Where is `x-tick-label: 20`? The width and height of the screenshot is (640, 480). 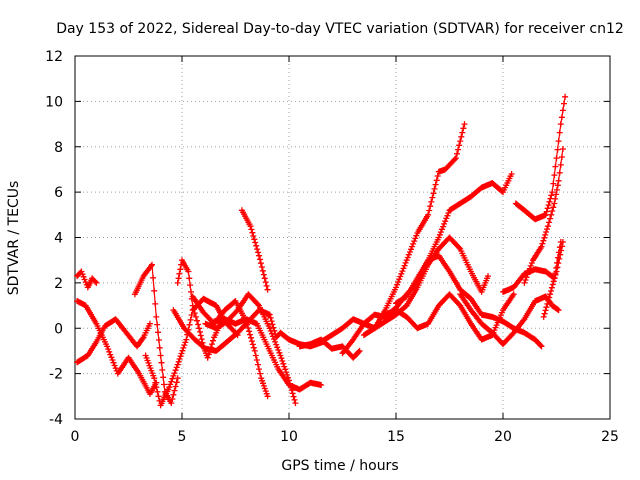 x-tick-label: 20 is located at coordinates (503, 437).